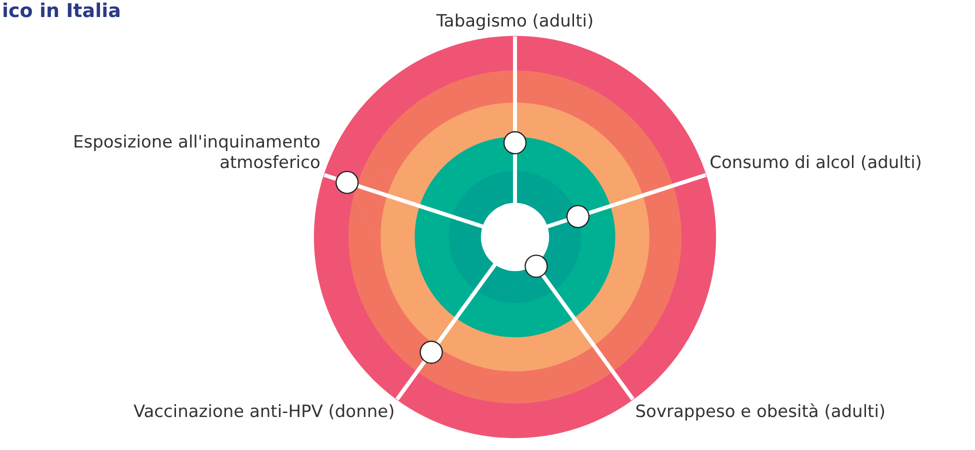  What do you see at coordinates (816, 162) in the screenshot?
I see `spoke-label: Consumo di alcol (adulti)` at bounding box center [816, 162].